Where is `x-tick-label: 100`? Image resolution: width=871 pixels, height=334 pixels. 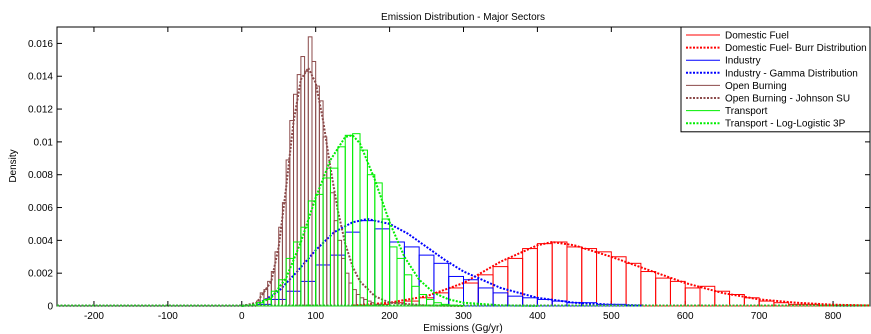 x-tick-label: 100 is located at coordinates (315, 316).